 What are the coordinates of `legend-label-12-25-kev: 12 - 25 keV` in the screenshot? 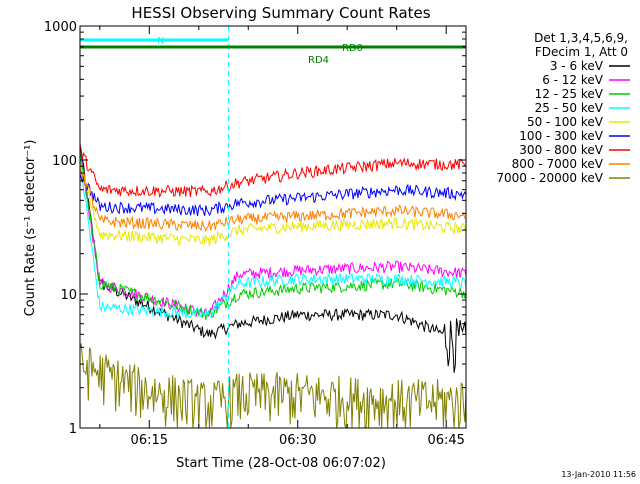 It's located at (569, 94).